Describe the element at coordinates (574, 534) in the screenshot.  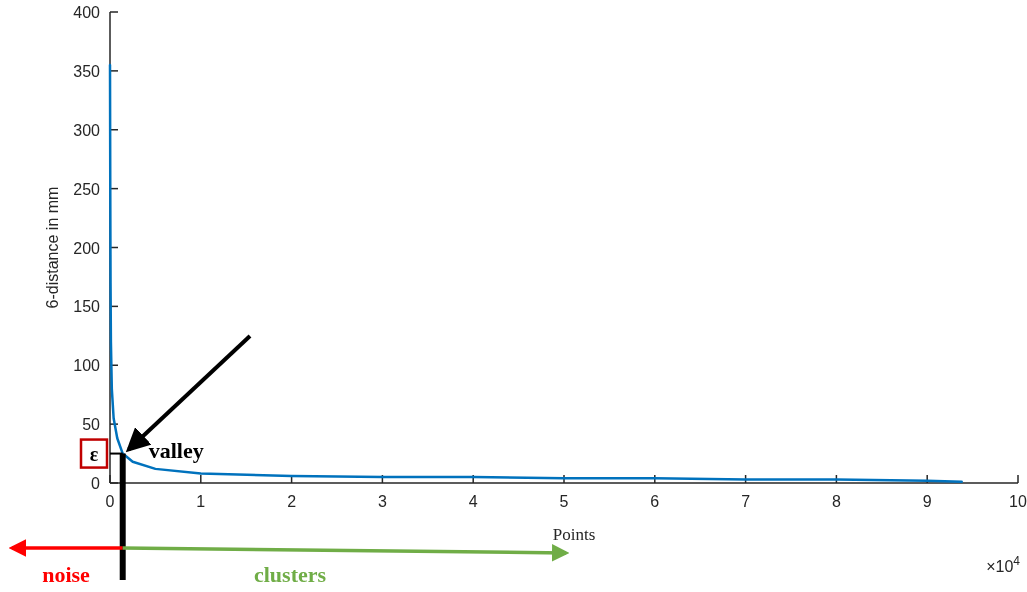
I see `x-axis-title: Points` at that location.